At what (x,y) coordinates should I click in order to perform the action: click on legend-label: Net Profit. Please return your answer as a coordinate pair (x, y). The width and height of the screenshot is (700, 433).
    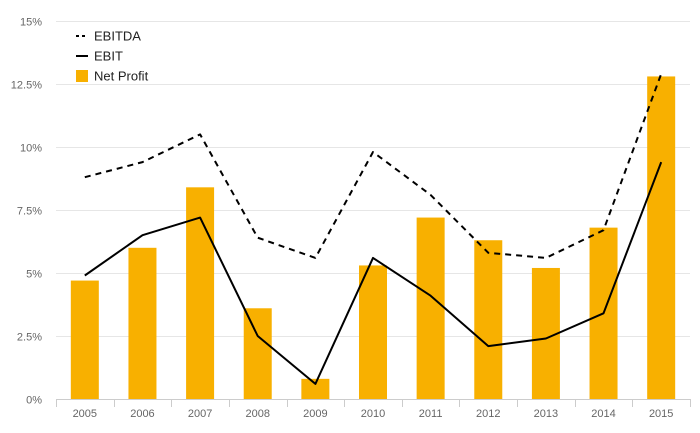
    Looking at the image, I should click on (121, 76).